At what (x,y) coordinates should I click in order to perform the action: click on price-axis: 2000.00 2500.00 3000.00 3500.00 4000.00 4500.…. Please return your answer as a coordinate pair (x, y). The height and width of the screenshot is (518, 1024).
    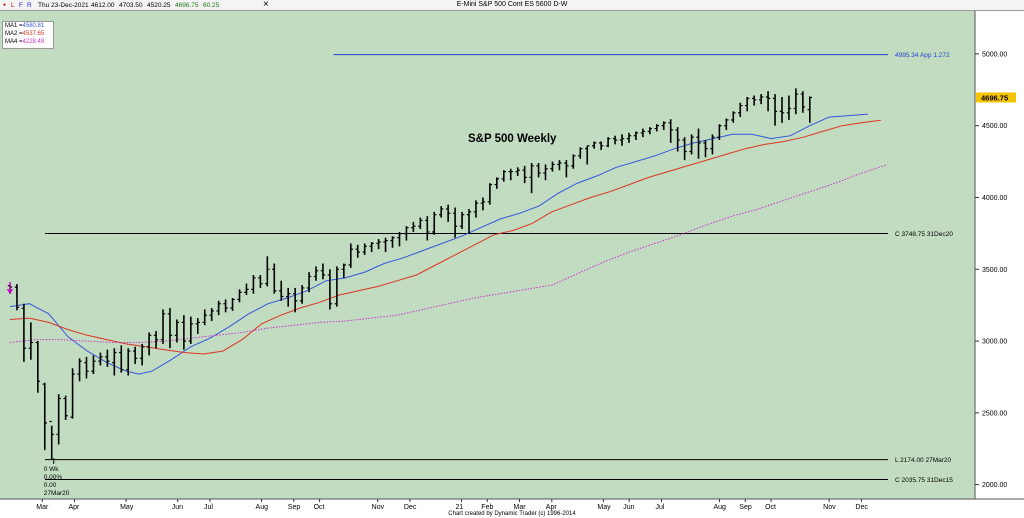
    Looking at the image, I should click on (995, 270).